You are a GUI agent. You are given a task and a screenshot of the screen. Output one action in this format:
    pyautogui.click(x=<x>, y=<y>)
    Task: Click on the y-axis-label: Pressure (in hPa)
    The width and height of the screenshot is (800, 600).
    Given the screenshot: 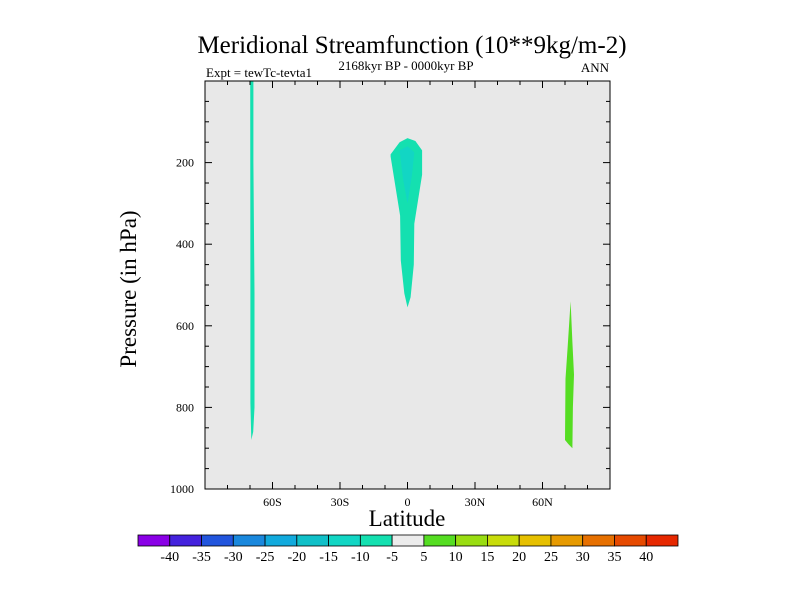 What is the action you would take?
    pyautogui.click(x=128, y=288)
    